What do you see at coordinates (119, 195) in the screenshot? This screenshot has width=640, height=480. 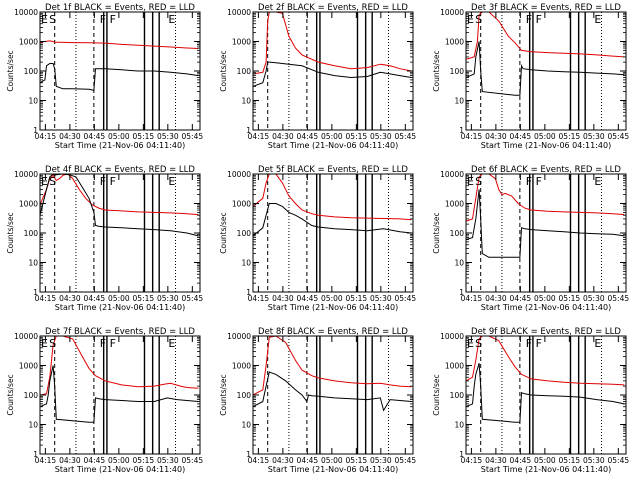 I see `lld-line` at bounding box center [119, 195].